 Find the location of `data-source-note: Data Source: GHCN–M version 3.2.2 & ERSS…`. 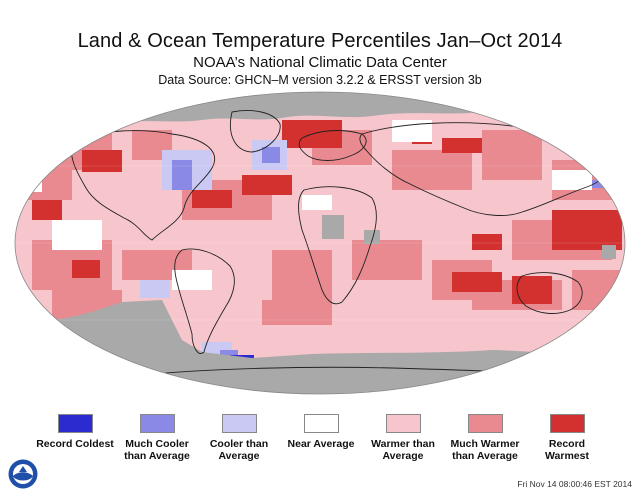

data-source-note: Data Source: GHCN–M version 3.2.2 & ERSS… is located at coordinates (320, 80).